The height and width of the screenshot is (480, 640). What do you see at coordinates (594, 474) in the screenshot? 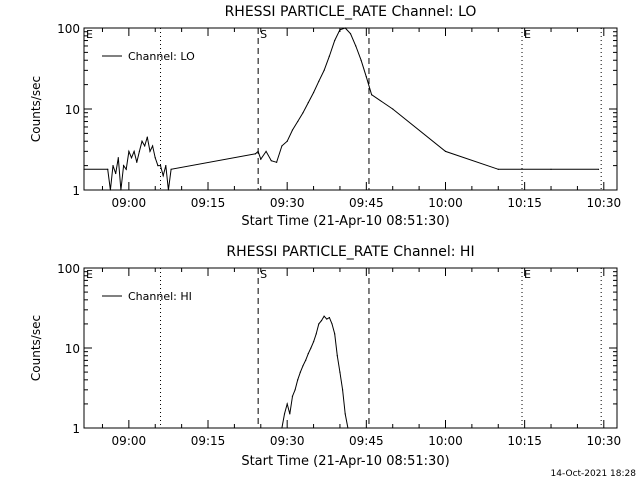
I see `footer-timestamp: 14-Oct-2021 18:28` at bounding box center [594, 474].